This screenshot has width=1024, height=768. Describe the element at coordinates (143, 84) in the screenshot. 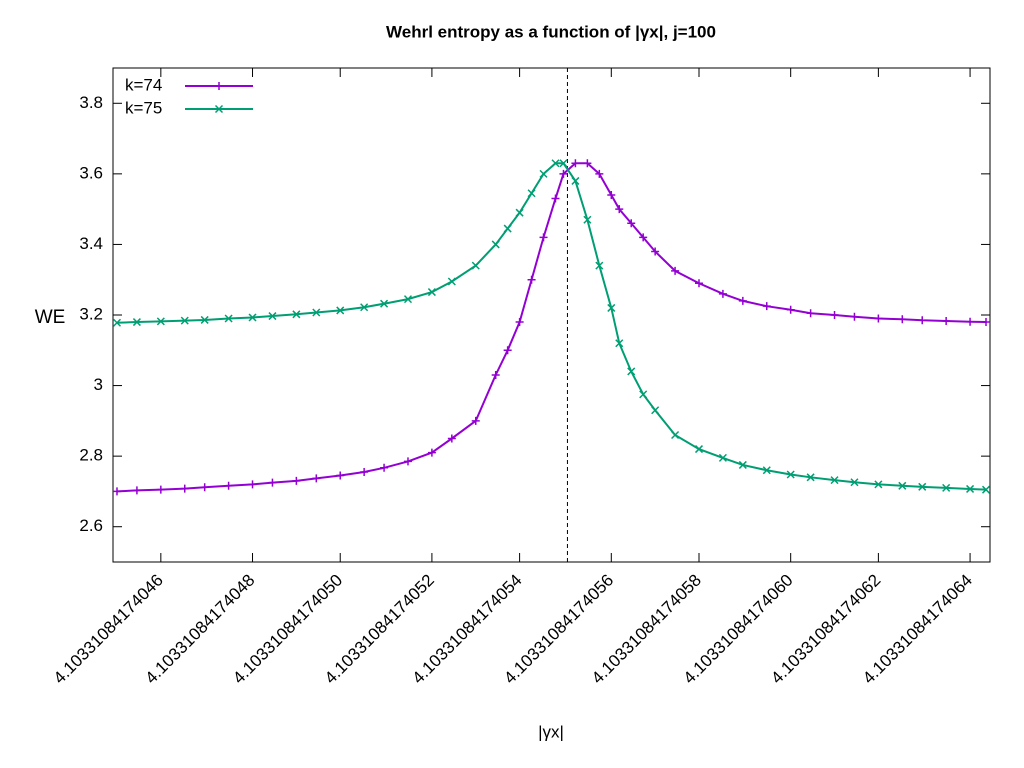

I see `legend-label: k=74` at that location.